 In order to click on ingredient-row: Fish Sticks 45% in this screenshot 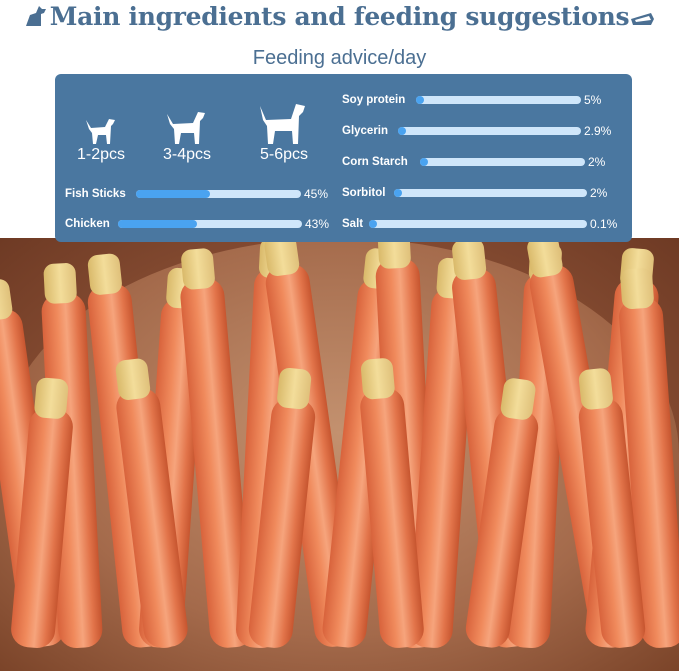, I will do `click(343, 194)`.